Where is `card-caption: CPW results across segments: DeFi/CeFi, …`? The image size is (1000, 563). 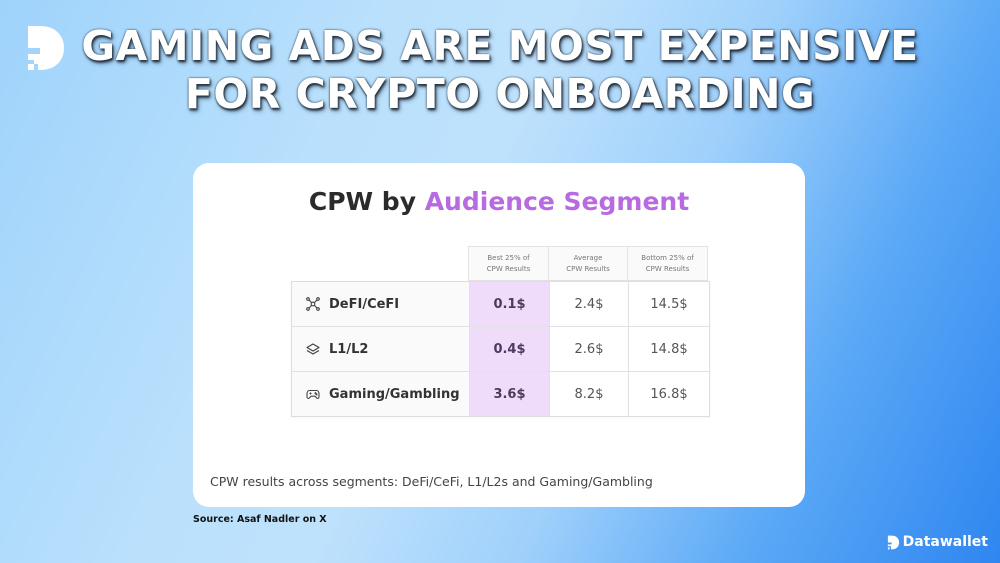 card-caption: CPW results across segments: DeFi/CeFi, … is located at coordinates (431, 481).